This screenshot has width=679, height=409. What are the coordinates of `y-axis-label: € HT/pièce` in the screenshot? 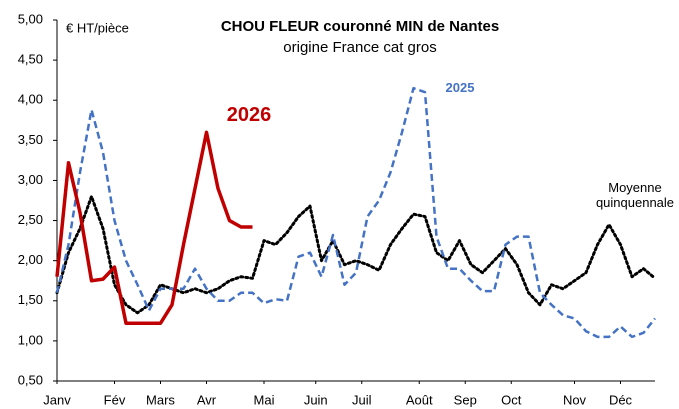 It's located at (97, 27).